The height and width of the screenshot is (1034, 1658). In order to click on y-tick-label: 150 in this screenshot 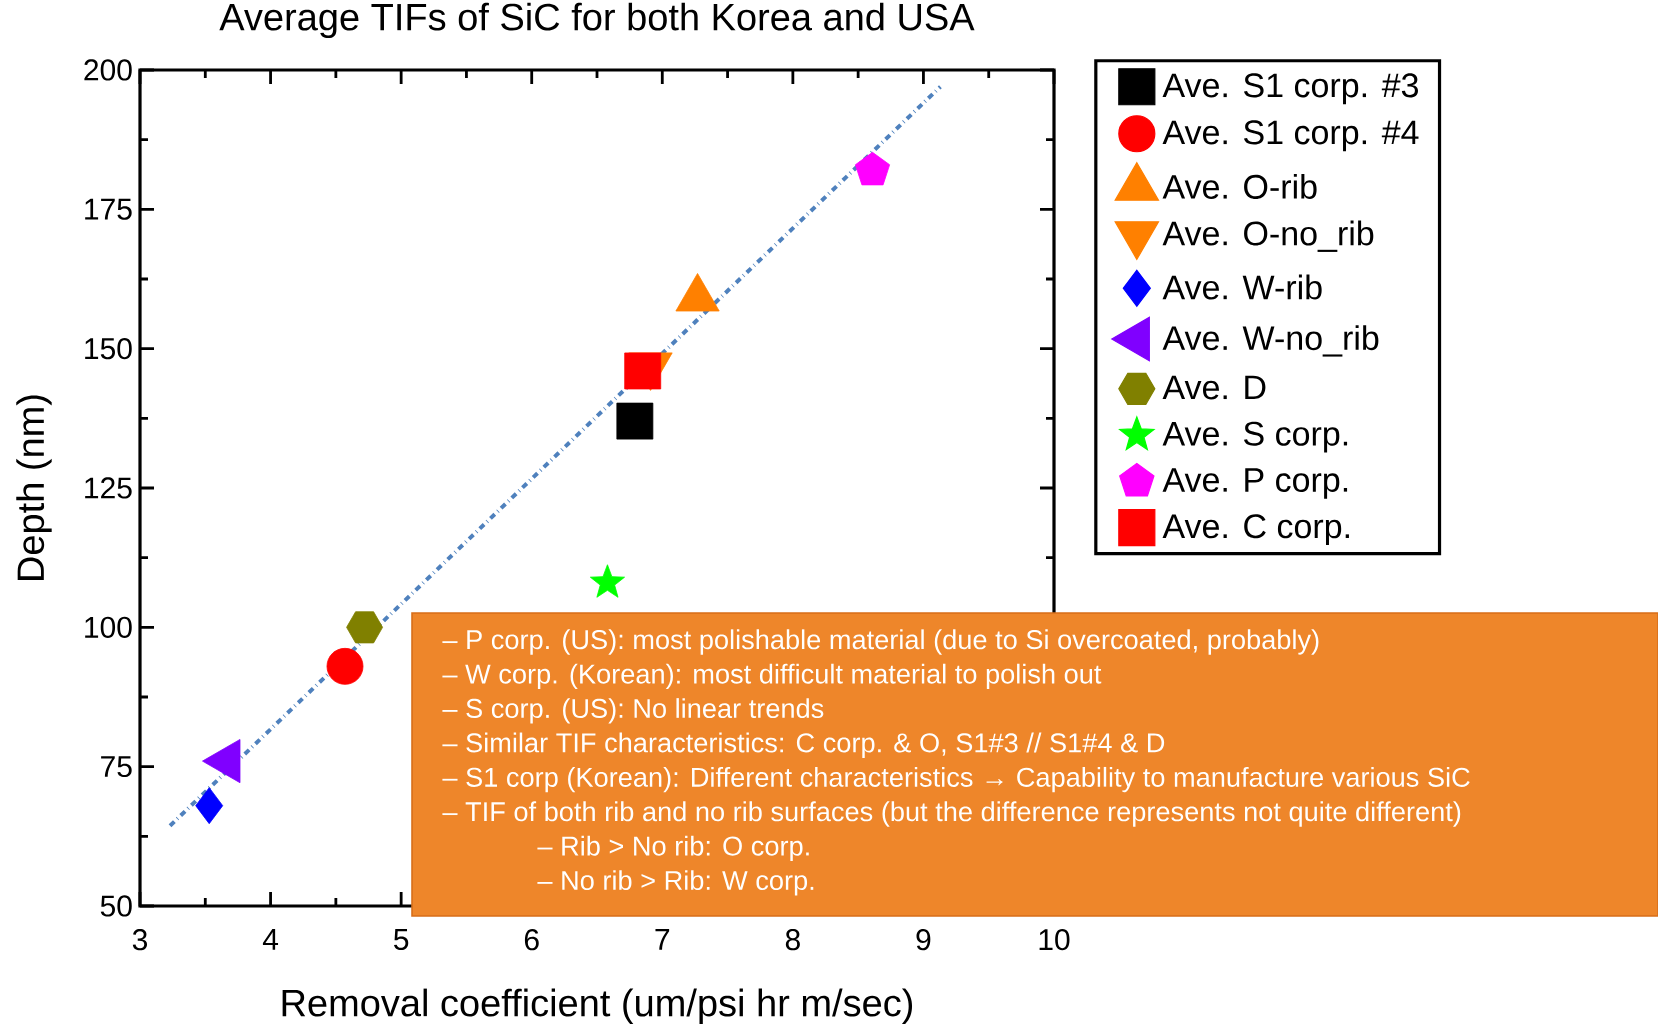, I will do `click(108, 349)`.